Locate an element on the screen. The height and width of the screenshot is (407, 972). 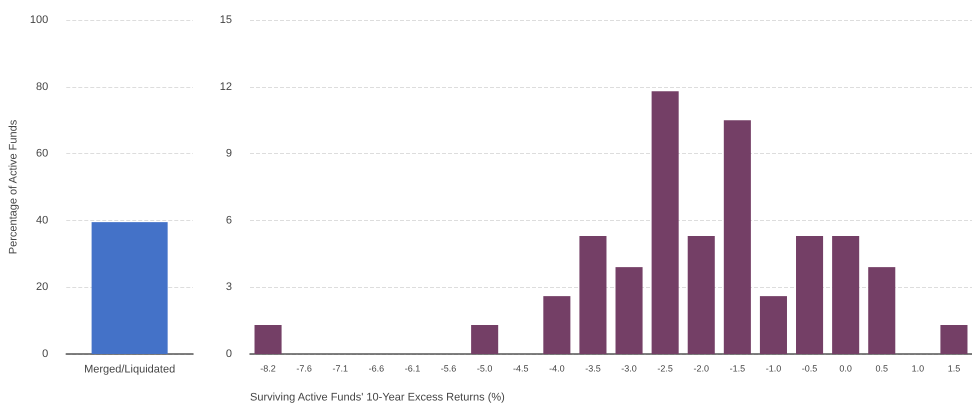
y-tick-label: 100 is located at coordinates (39, 20).